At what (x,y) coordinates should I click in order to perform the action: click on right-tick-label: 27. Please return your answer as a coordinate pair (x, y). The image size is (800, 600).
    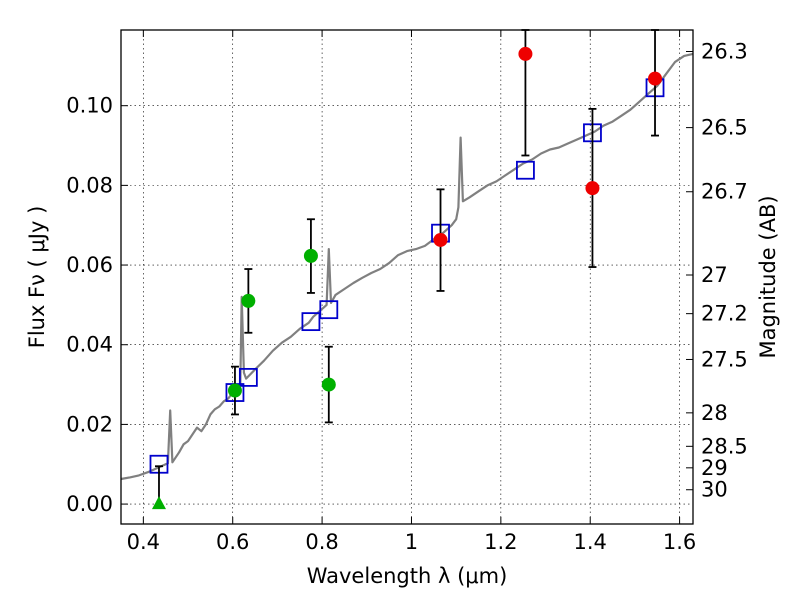
    Looking at the image, I should click on (714, 275).